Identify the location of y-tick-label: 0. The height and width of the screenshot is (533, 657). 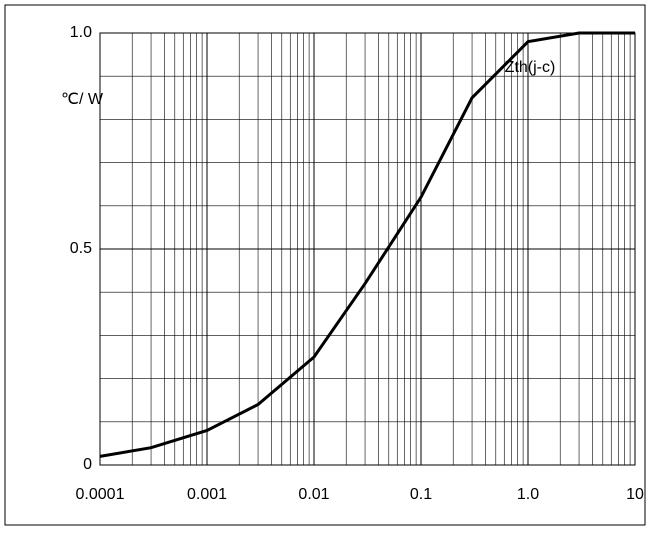
(87, 464).